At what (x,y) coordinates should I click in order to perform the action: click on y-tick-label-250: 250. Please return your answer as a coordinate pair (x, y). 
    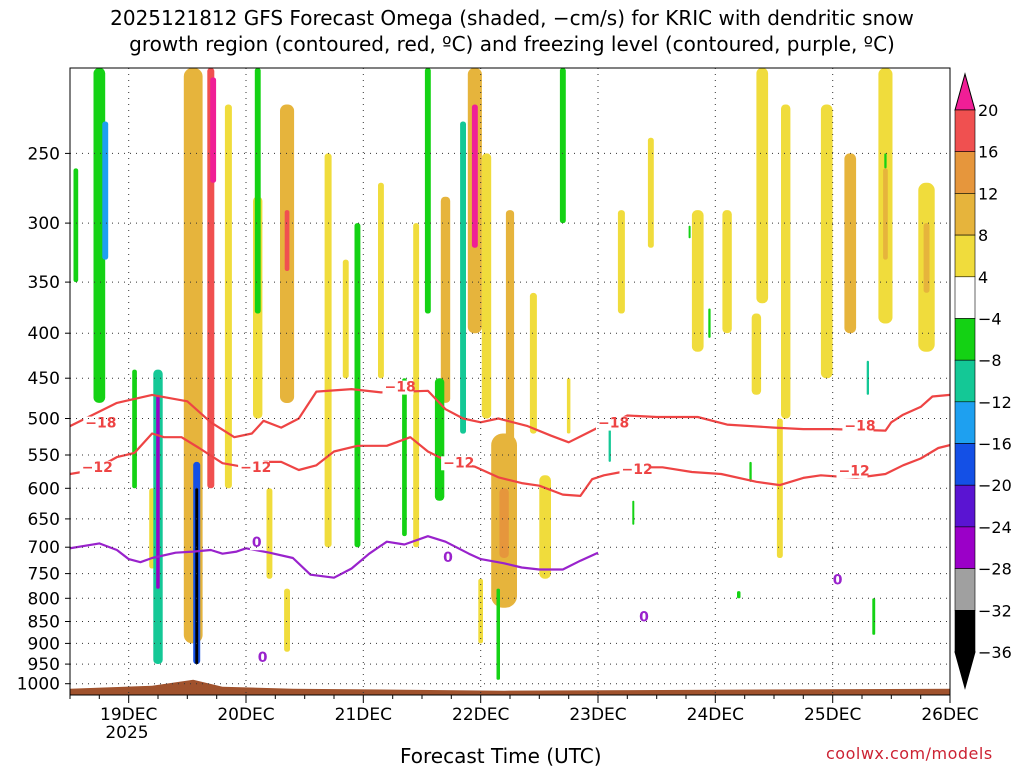
    Looking at the image, I should click on (44, 154).